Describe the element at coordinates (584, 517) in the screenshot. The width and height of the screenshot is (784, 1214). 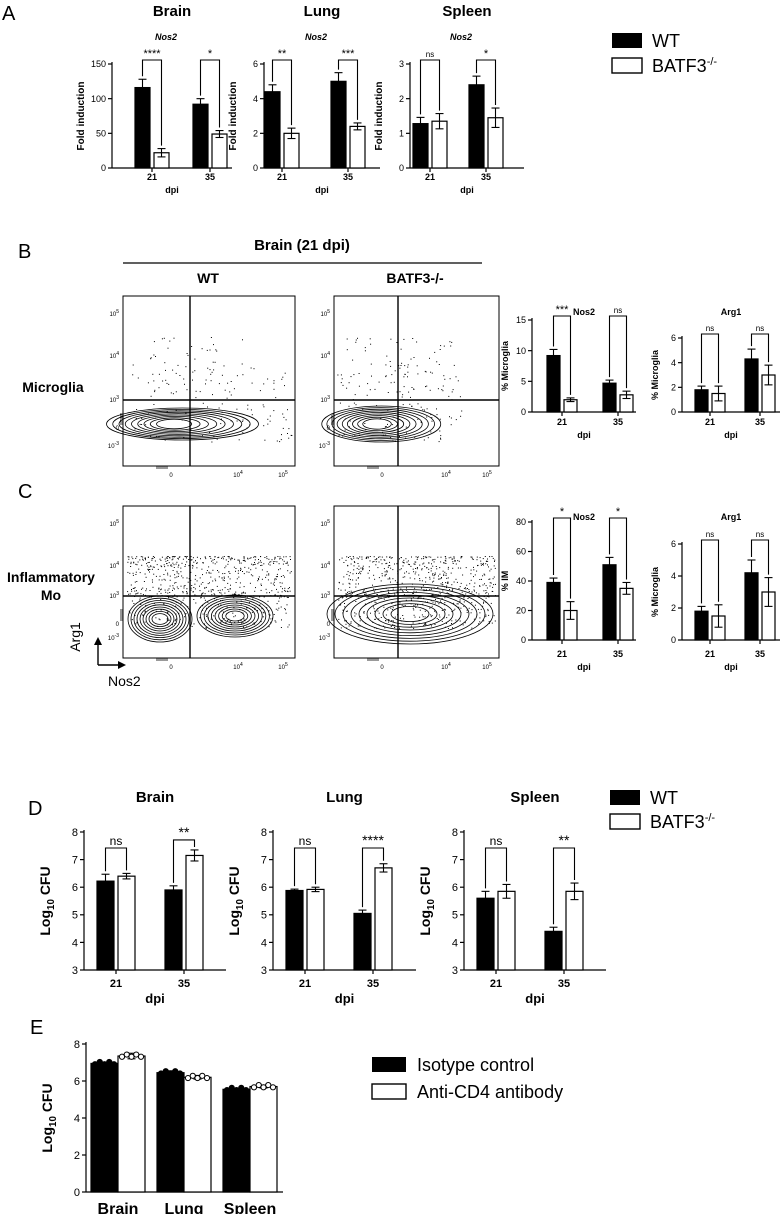
I see `chart-title: Nos2` at that location.